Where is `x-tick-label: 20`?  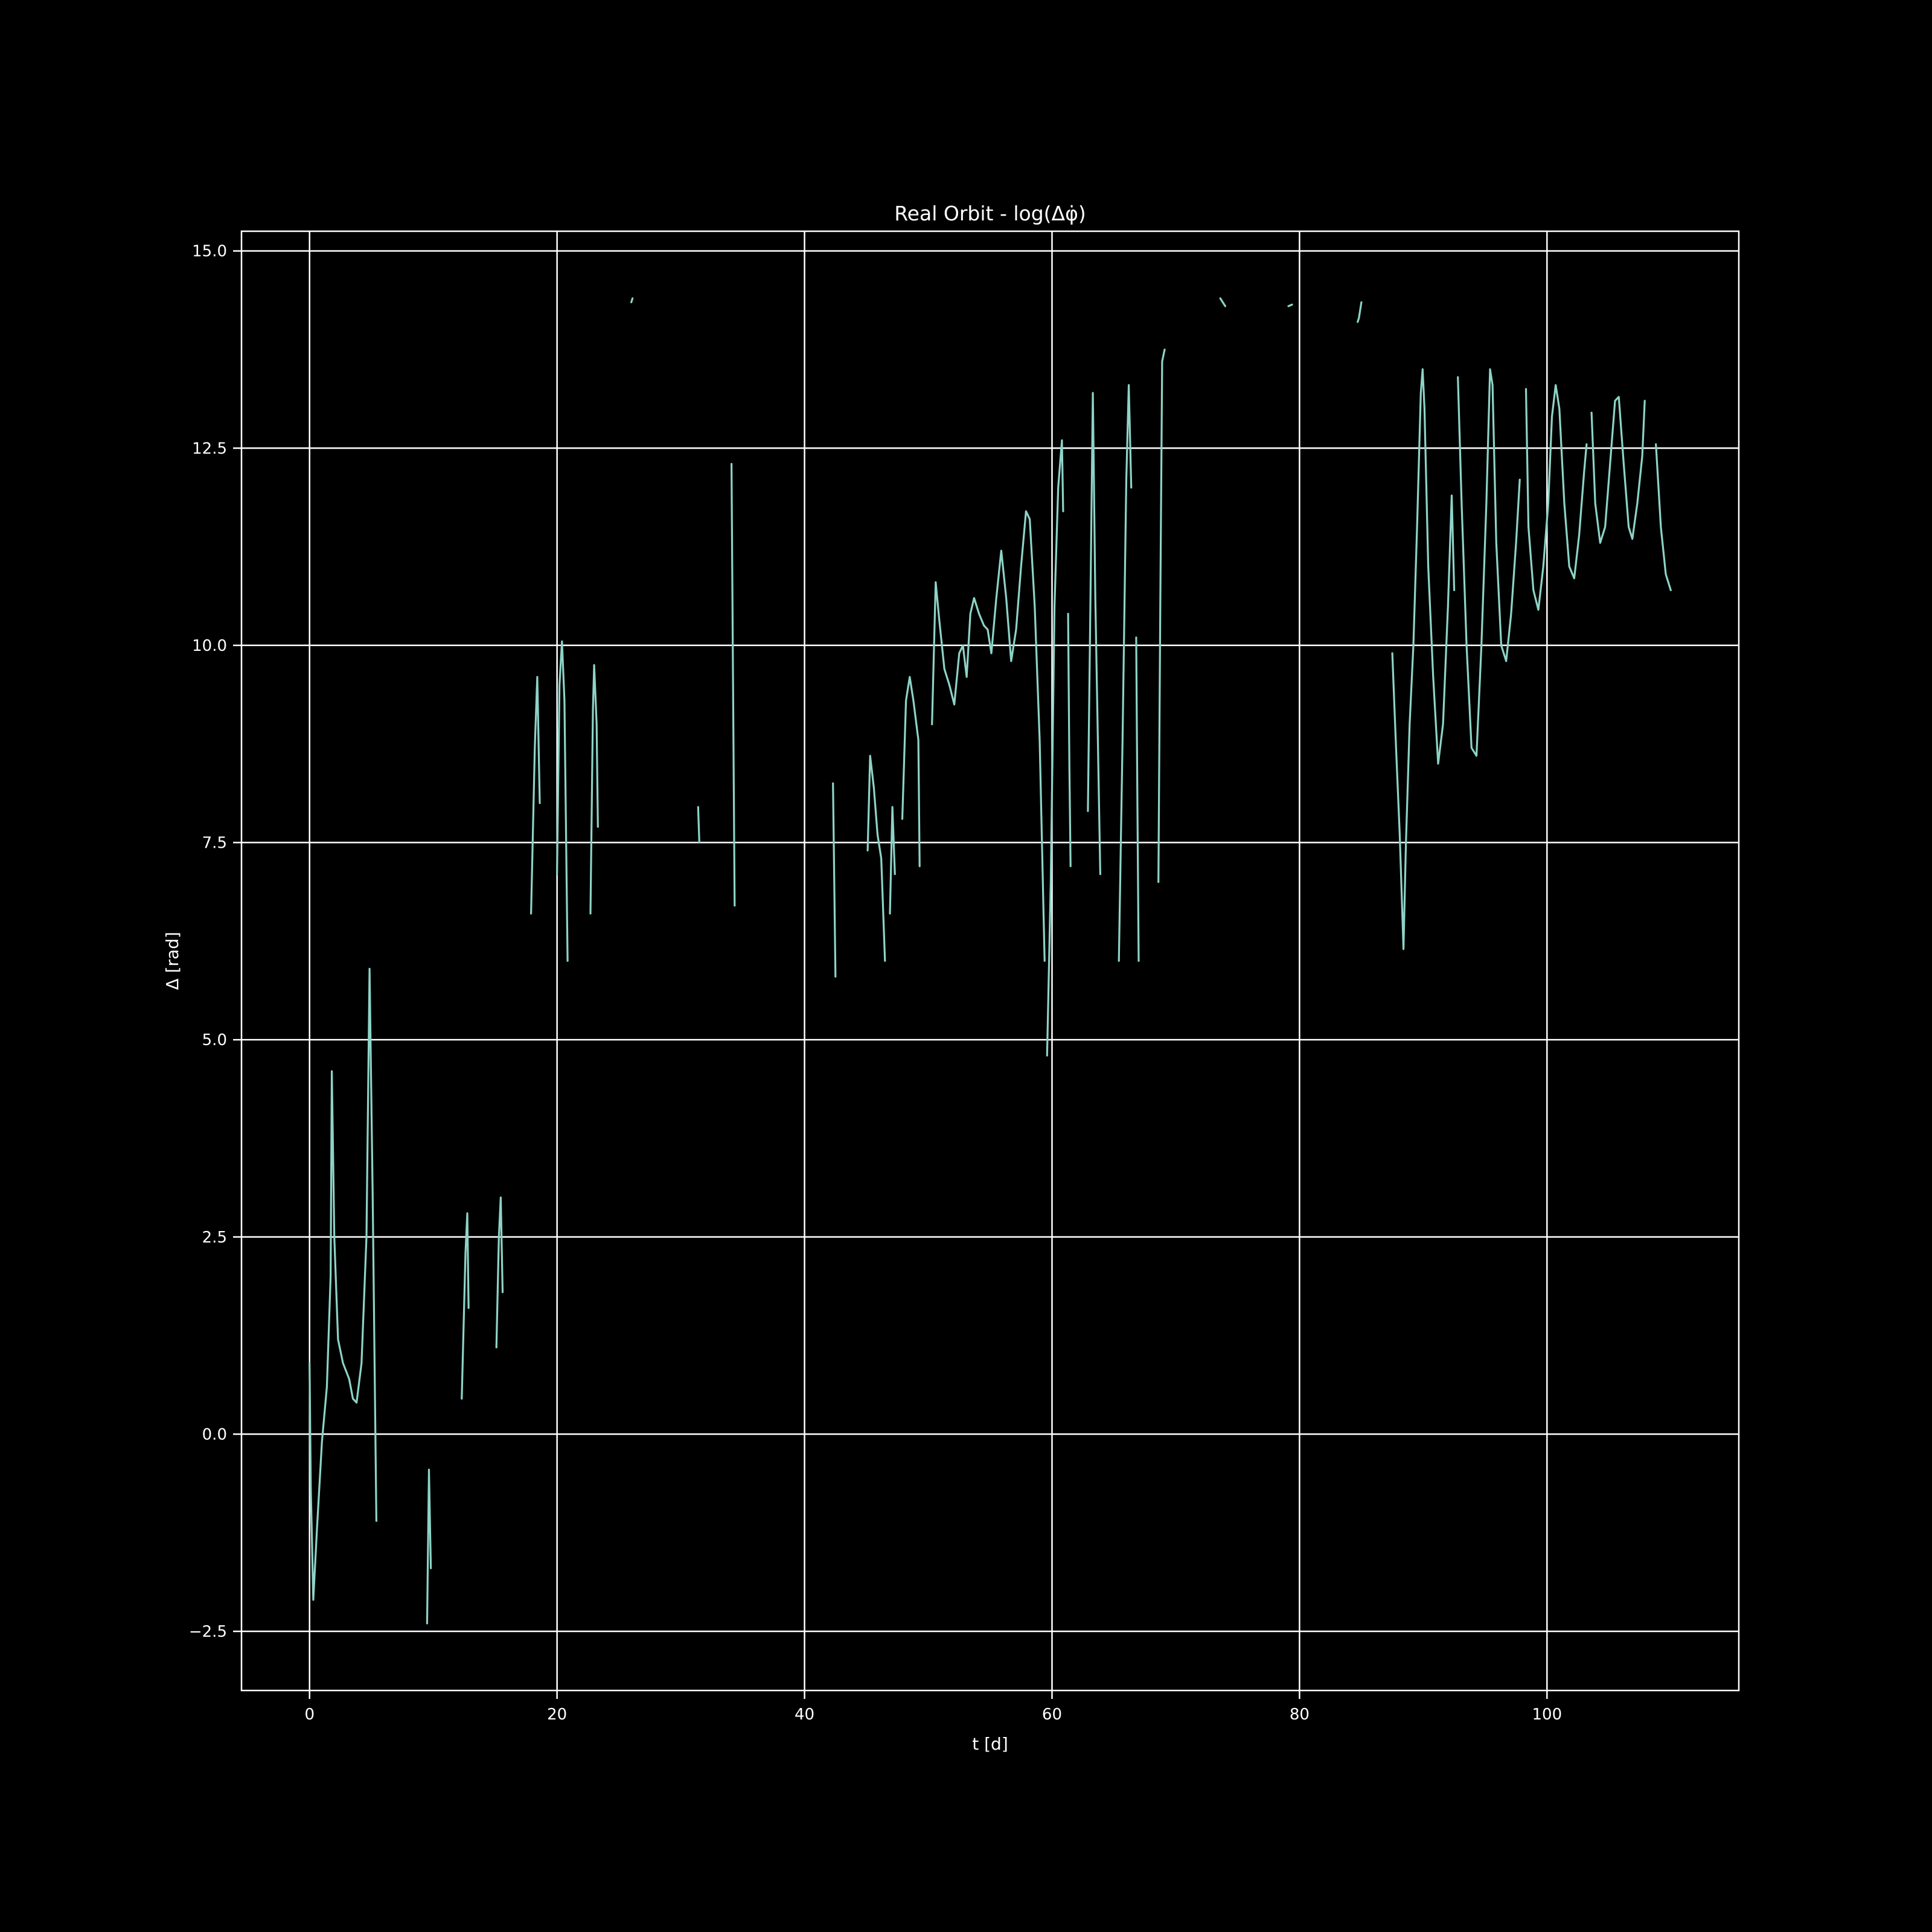 x-tick-label: 20 is located at coordinates (557, 1715).